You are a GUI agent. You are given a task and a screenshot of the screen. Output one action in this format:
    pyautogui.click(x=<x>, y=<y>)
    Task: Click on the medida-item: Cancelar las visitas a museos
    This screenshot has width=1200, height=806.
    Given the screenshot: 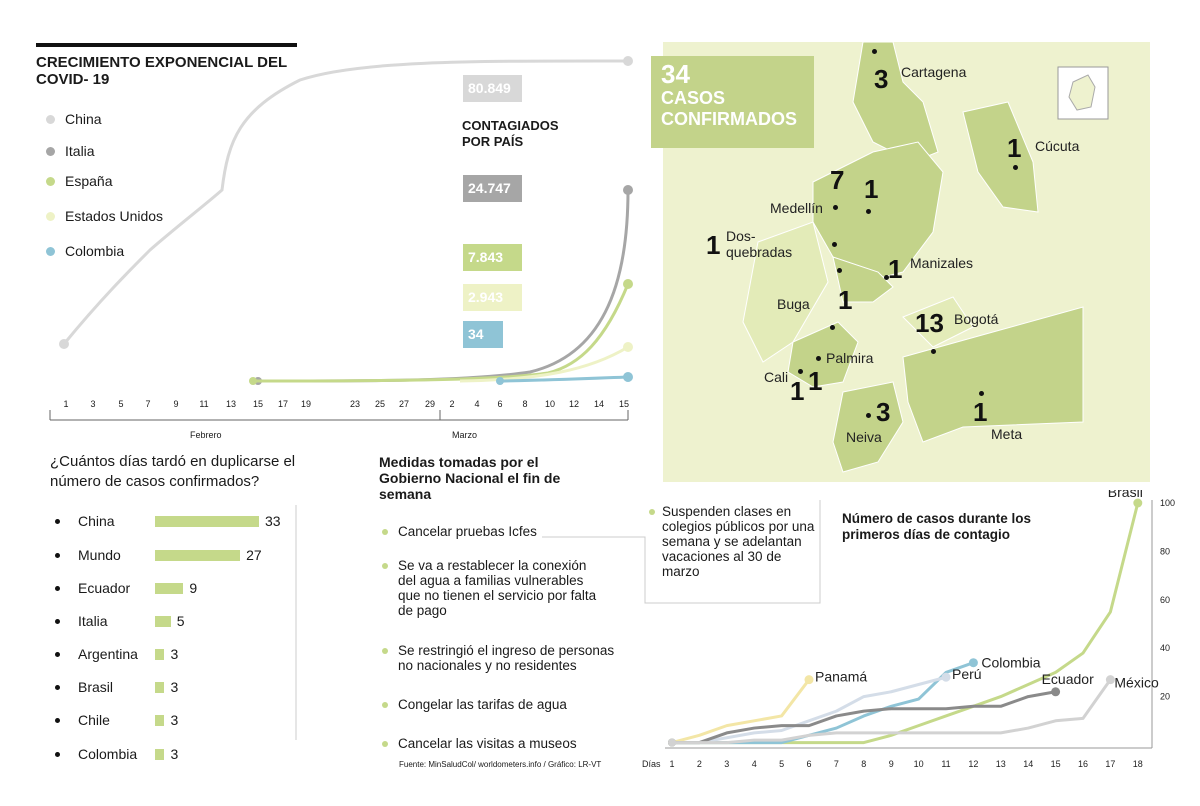 What is the action you would take?
    pyautogui.click(x=507, y=743)
    